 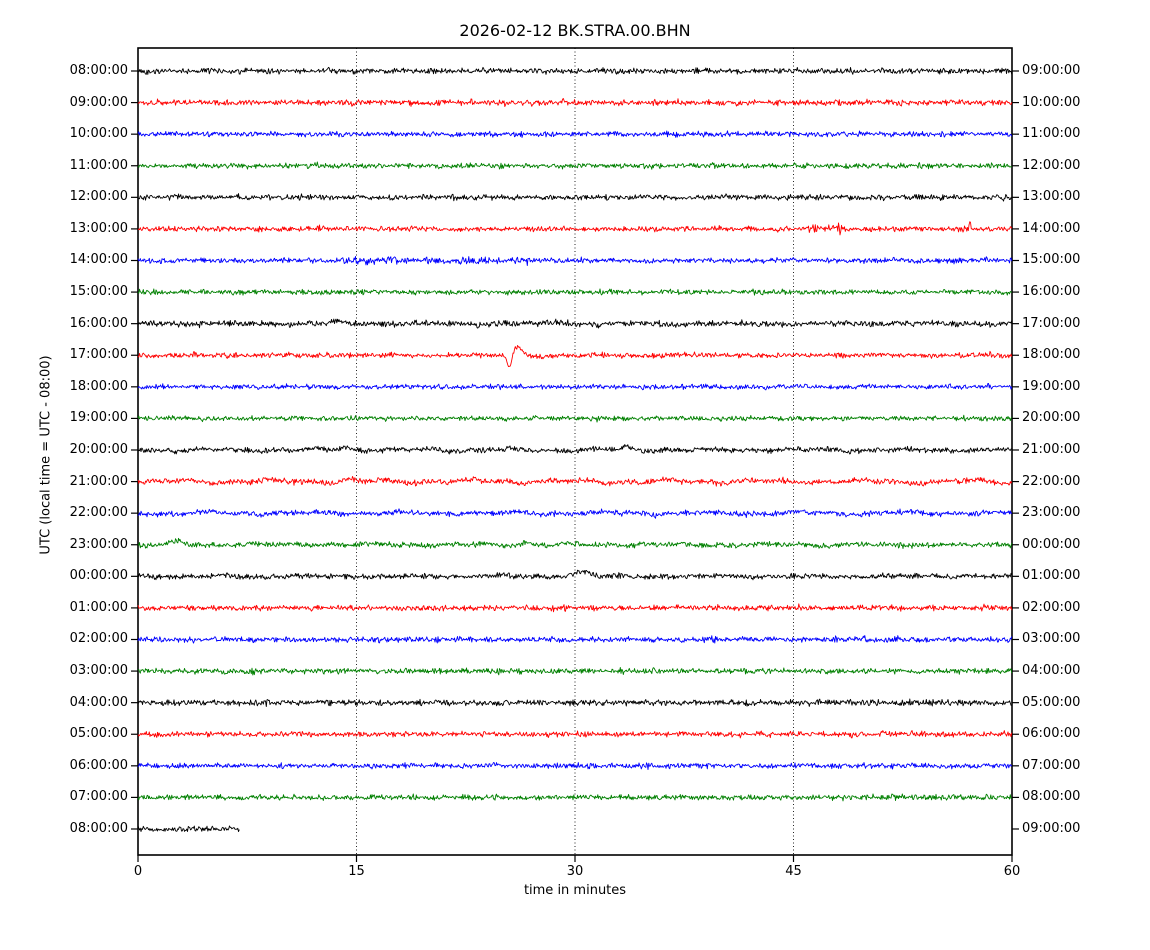 I want to click on right-time-label: 23:00:00, so click(x=1051, y=513).